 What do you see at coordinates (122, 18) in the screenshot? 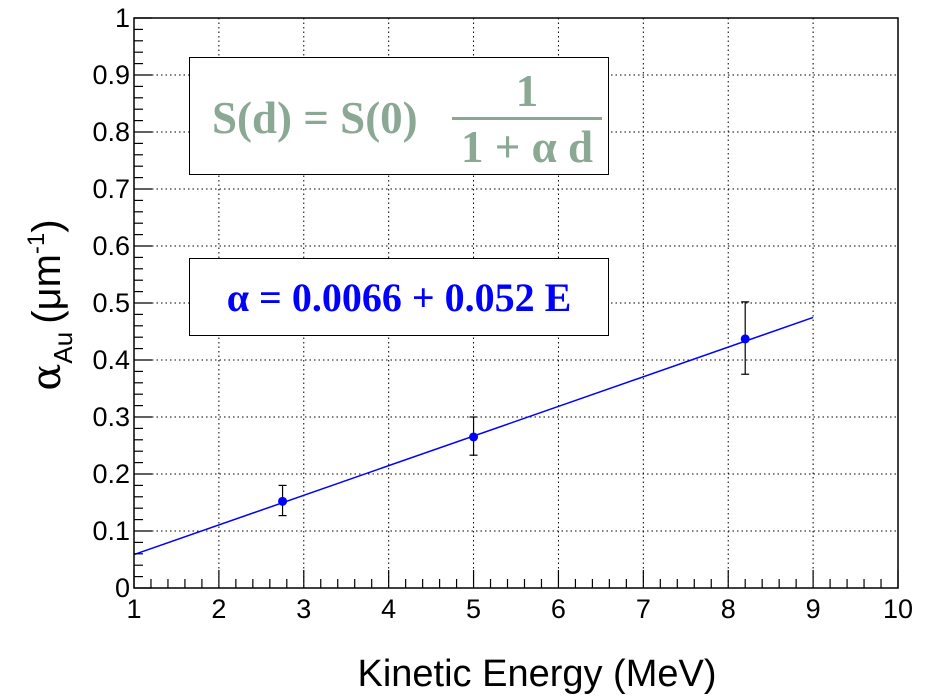
I see `y-tick-label: 1` at bounding box center [122, 18].